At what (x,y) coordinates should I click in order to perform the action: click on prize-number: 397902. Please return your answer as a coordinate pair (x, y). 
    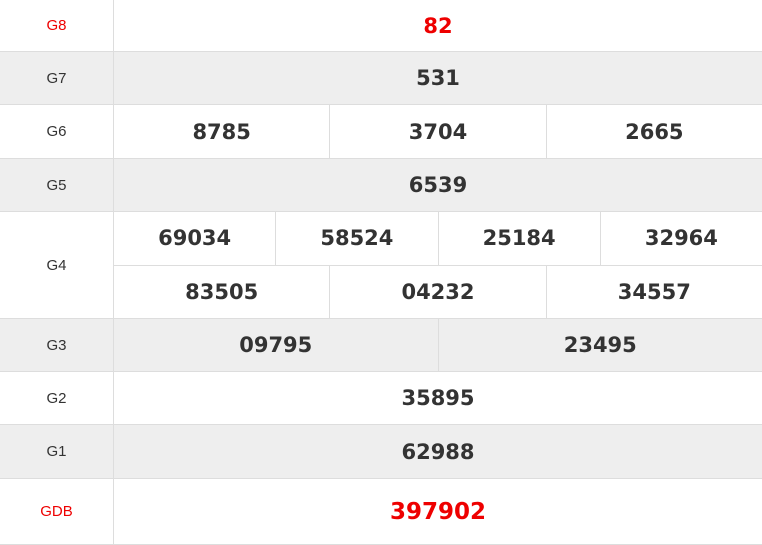
    Looking at the image, I should click on (438, 511).